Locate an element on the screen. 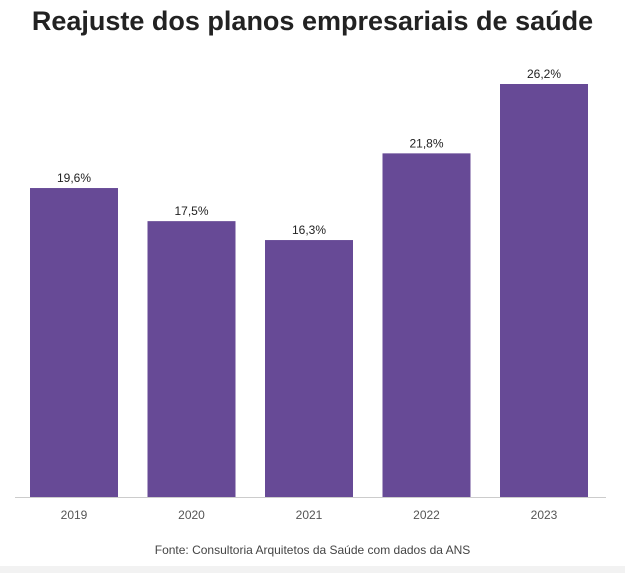 The image size is (625, 573). data-label-2023: 26,2% is located at coordinates (544, 74).